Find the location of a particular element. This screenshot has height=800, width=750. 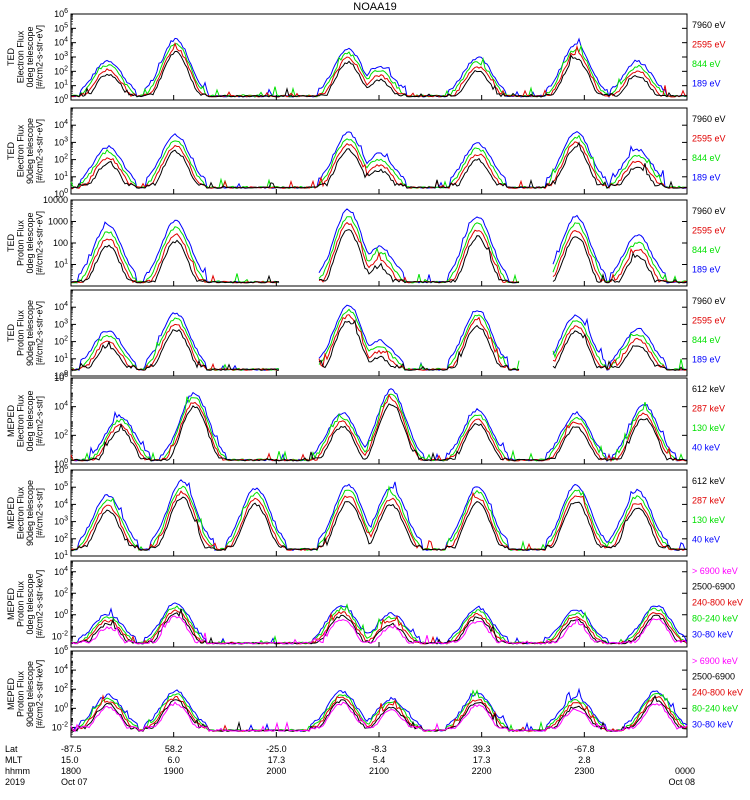

legend-entry: 80-240 keV is located at coordinates (715, 619).